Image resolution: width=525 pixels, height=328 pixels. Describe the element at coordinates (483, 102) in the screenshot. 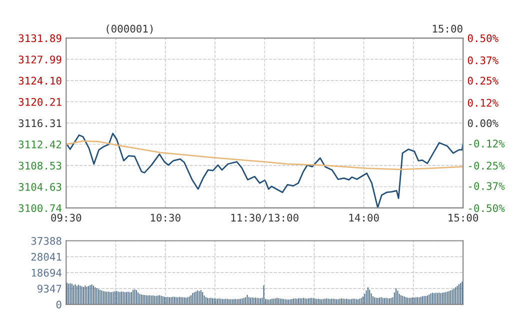

I see `text: 0.12%` at that location.